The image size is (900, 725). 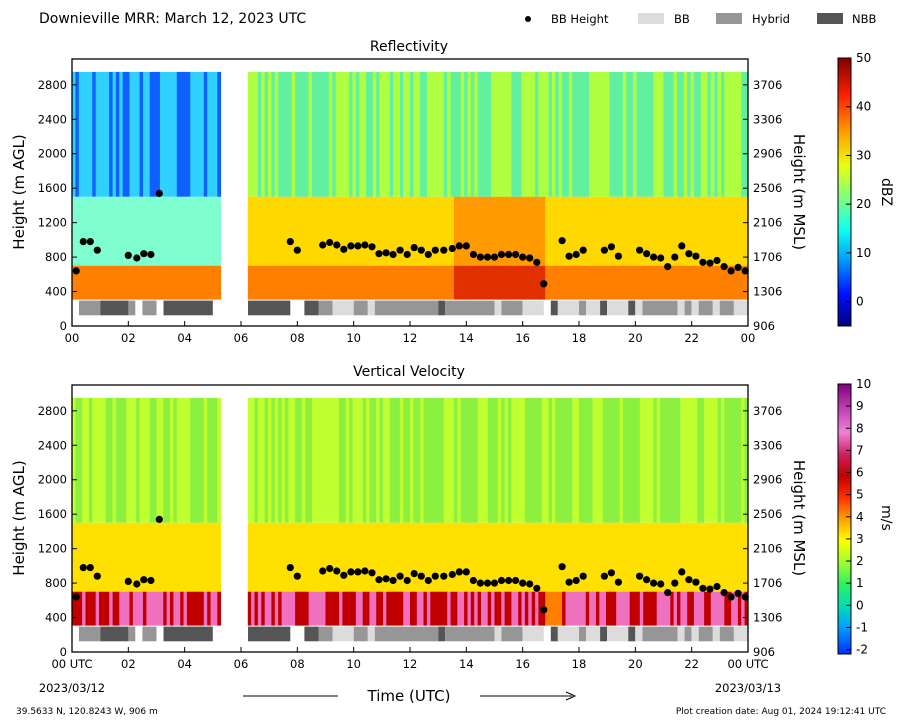 I want to click on colorbar-tick-label: 7, so click(x=860, y=450).